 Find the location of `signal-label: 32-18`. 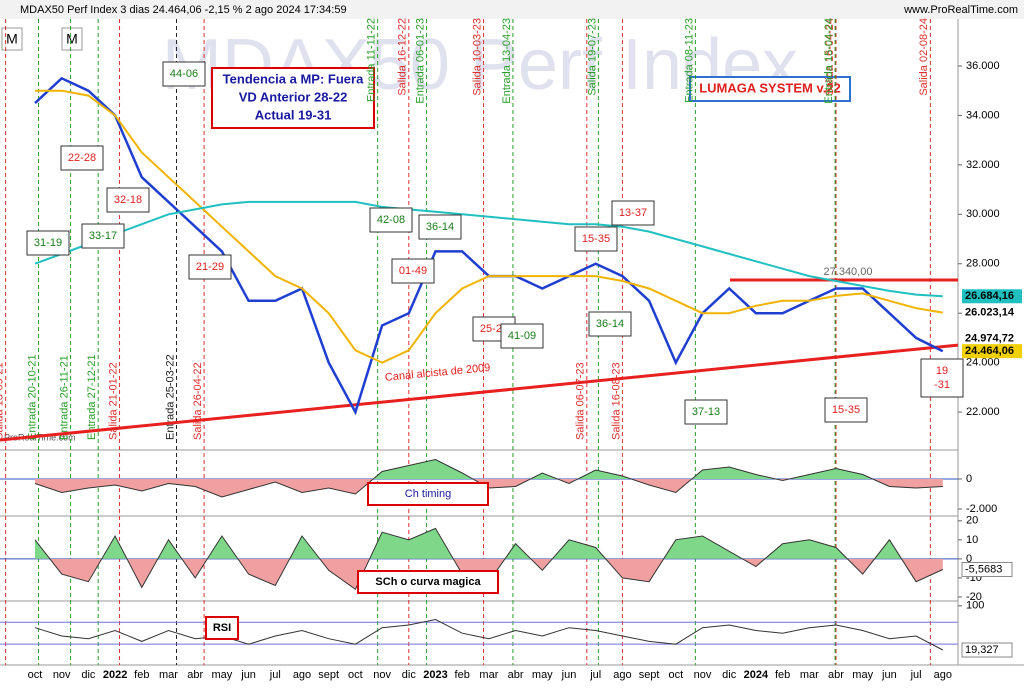

signal-label: 32-18 is located at coordinates (128, 200).